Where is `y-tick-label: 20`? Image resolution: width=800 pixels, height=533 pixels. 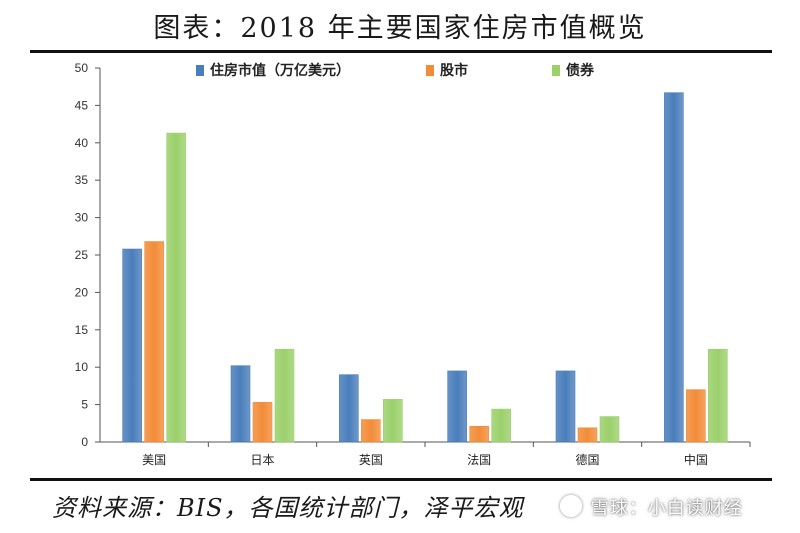
y-tick-label: 20 is located at coordinates (82, 292).